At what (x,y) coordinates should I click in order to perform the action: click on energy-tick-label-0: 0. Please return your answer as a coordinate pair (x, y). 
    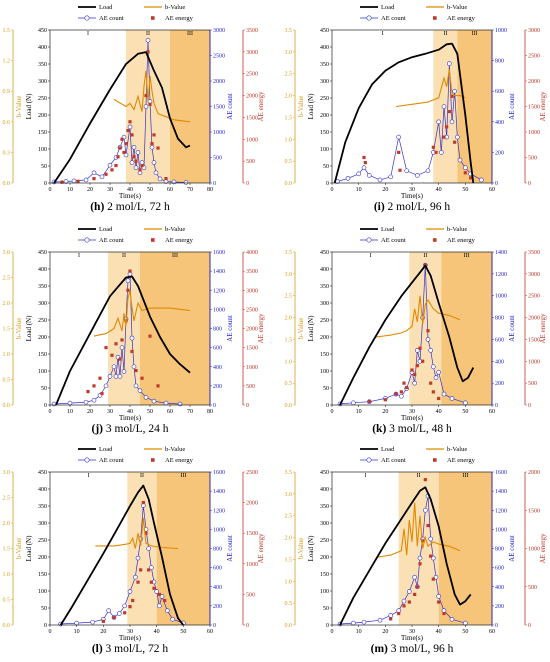
    Looking at the image, I should click on (529, 406).